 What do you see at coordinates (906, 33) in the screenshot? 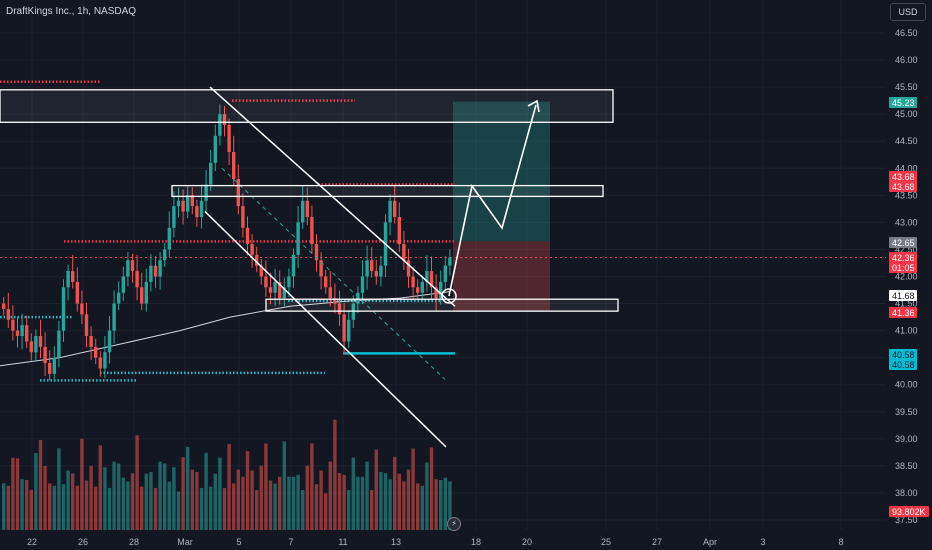
I see `price-tick-label: 46.50` at bounding box center [906, 33].